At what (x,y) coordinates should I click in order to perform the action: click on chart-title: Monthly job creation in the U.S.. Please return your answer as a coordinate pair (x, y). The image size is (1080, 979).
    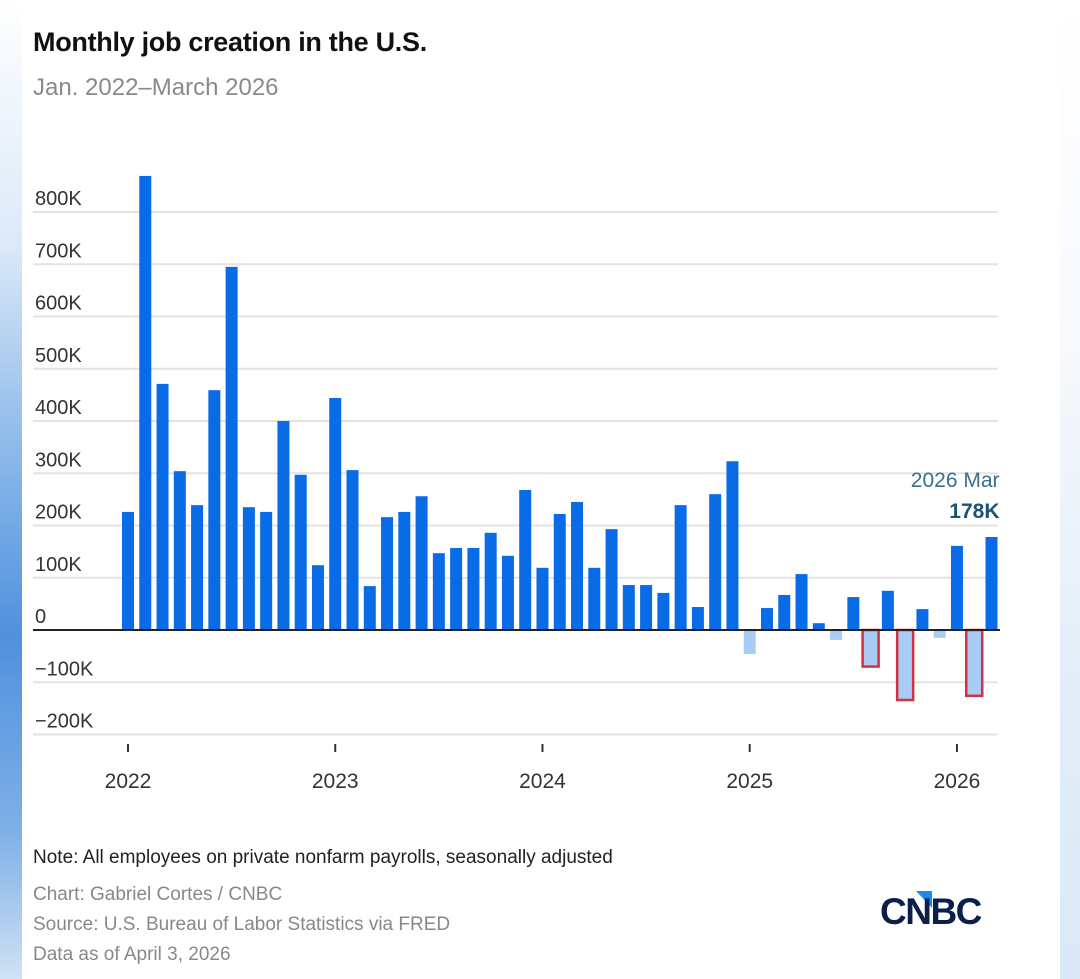
    Looking at the image, I should click on (230, 42).